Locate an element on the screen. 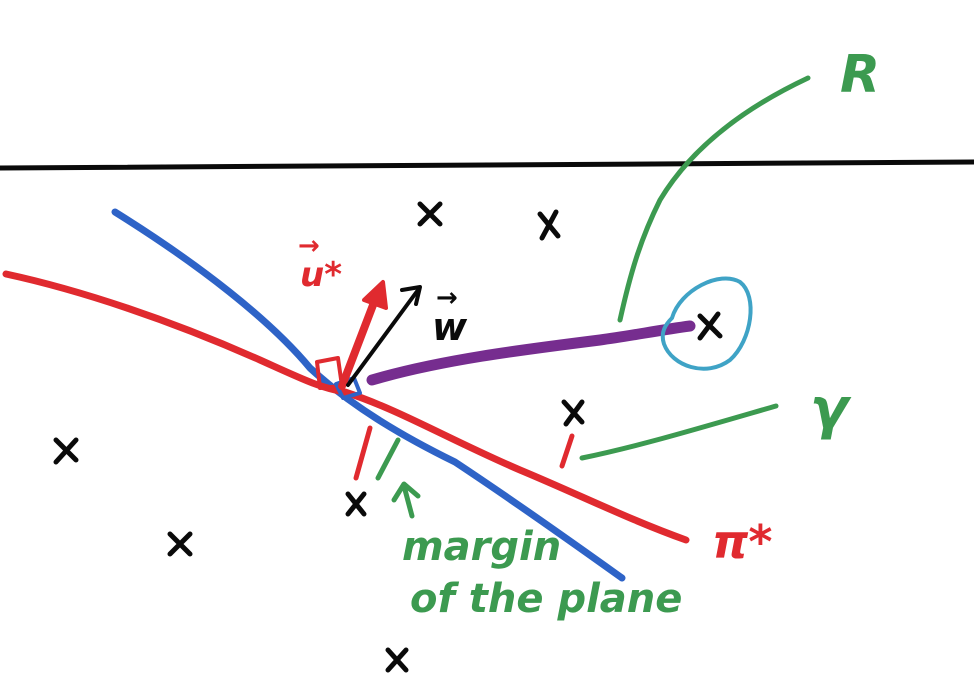  black-arrow-head is located at coordinates (411, 295).